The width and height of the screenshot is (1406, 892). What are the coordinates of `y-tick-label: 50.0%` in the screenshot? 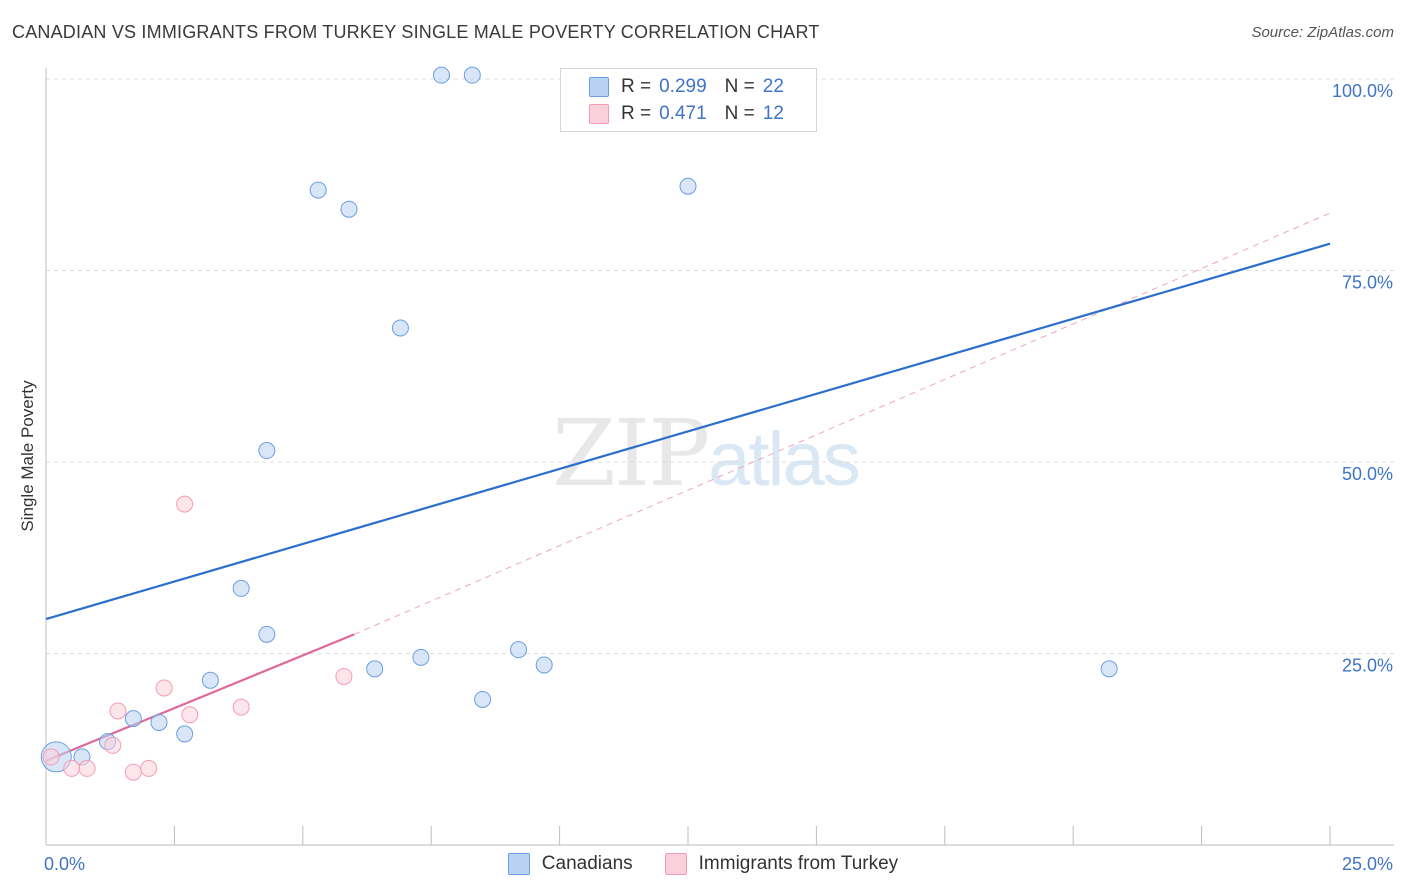 It's located at (1367, 474).